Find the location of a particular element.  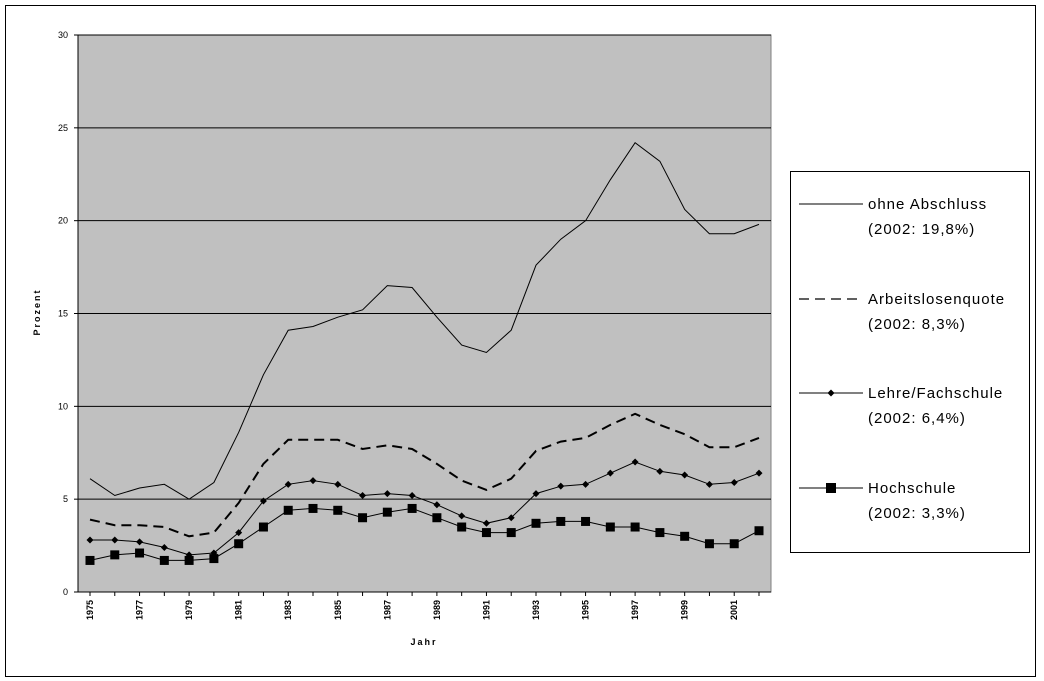

x-tick-label: 1999 is located at coordinates (685, 610).